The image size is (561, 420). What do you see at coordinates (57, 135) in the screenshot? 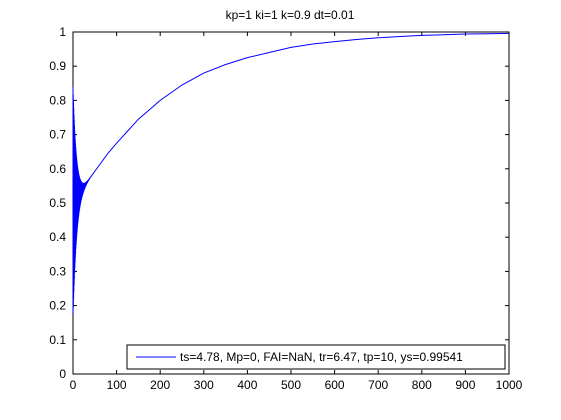
I see `y-tick-label: 0.7` at bounding box center [57, 135].